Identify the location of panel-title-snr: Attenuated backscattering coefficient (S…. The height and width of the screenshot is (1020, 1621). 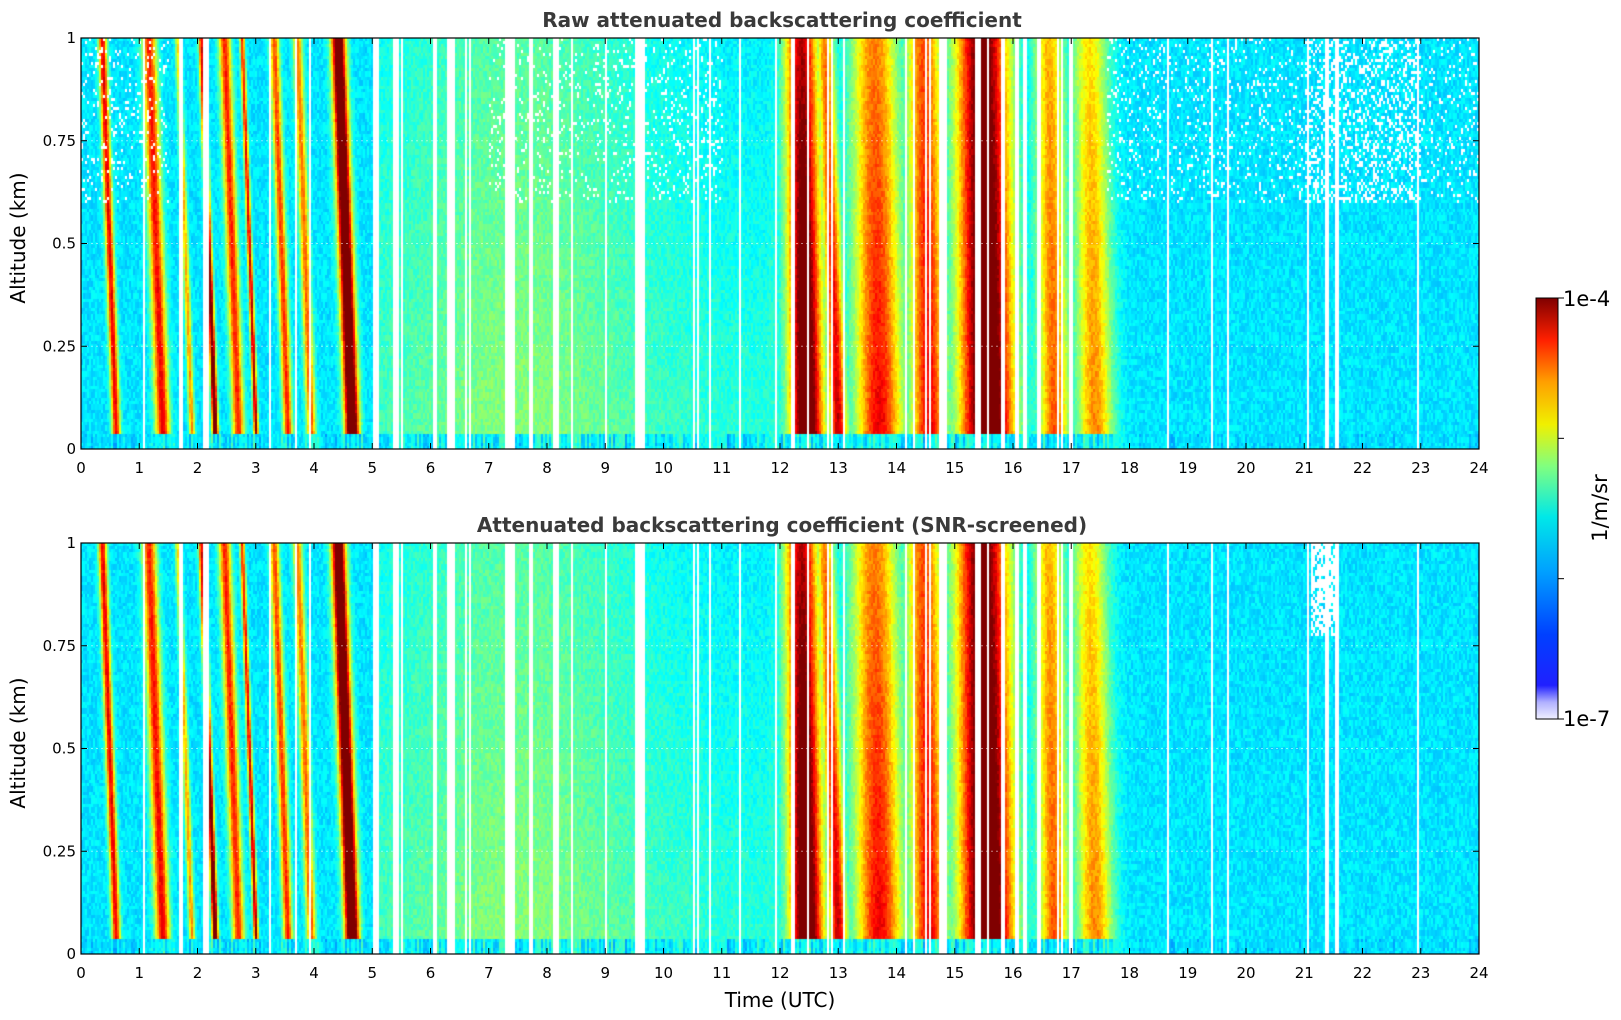
(782, 525).